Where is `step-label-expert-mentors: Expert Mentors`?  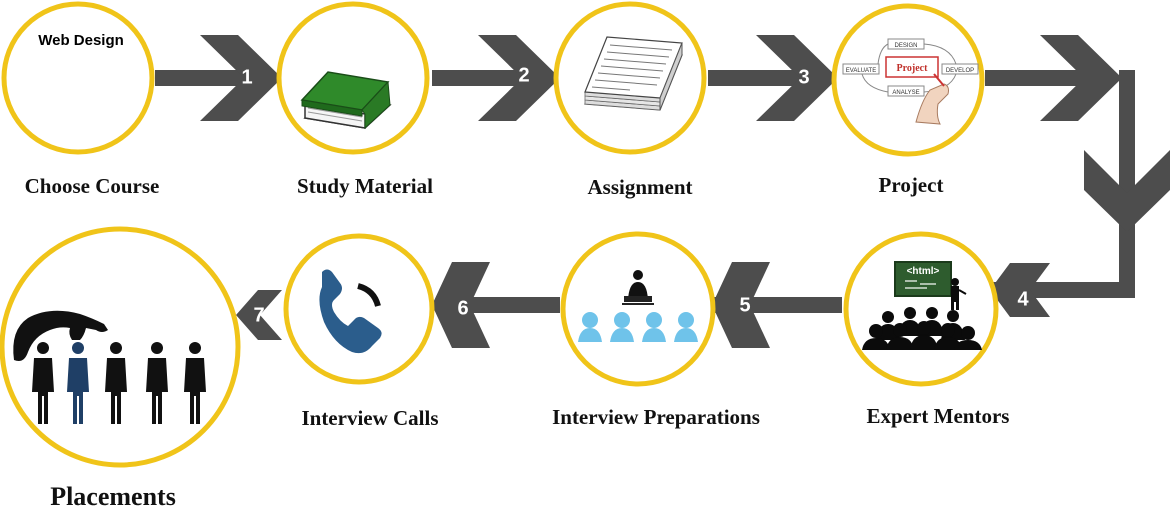 step-label-expert-mentors: Expert Mentors is located at coordinates (938, 416).